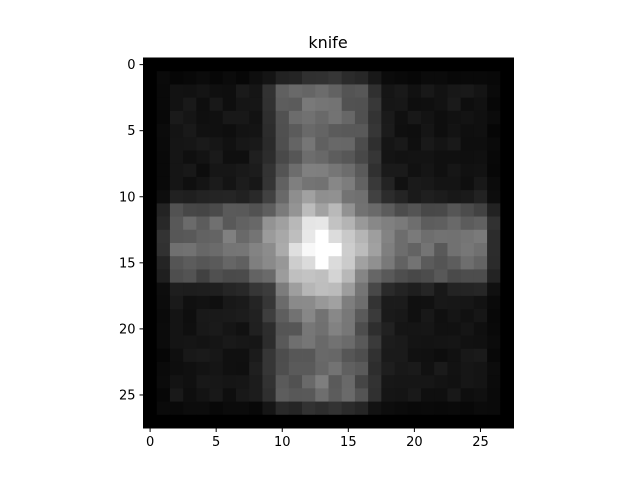 The height and width of the screenshot is (480, 640). I want to click on y-tick-label: 0, so click(131, 65).